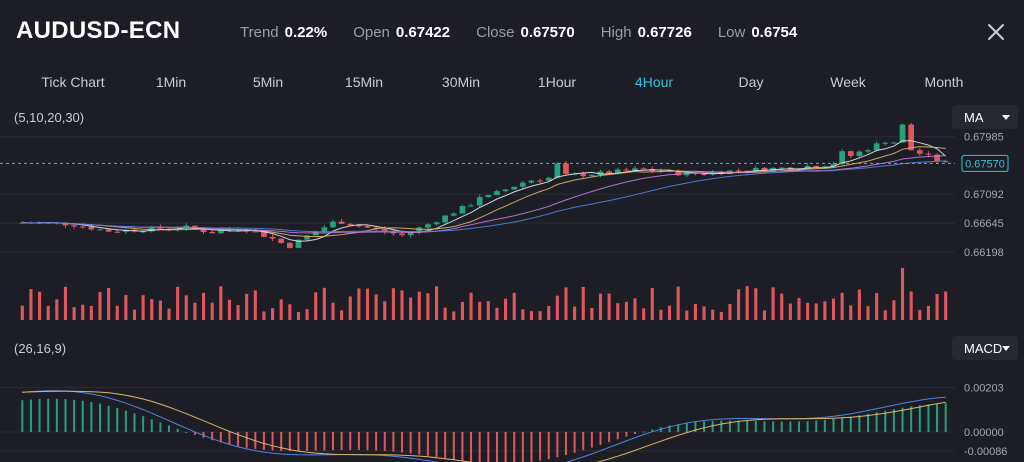  Describe the element at coordinates (268, 82) in the screenshot. I see `tab-5min: 5Min` at that location.